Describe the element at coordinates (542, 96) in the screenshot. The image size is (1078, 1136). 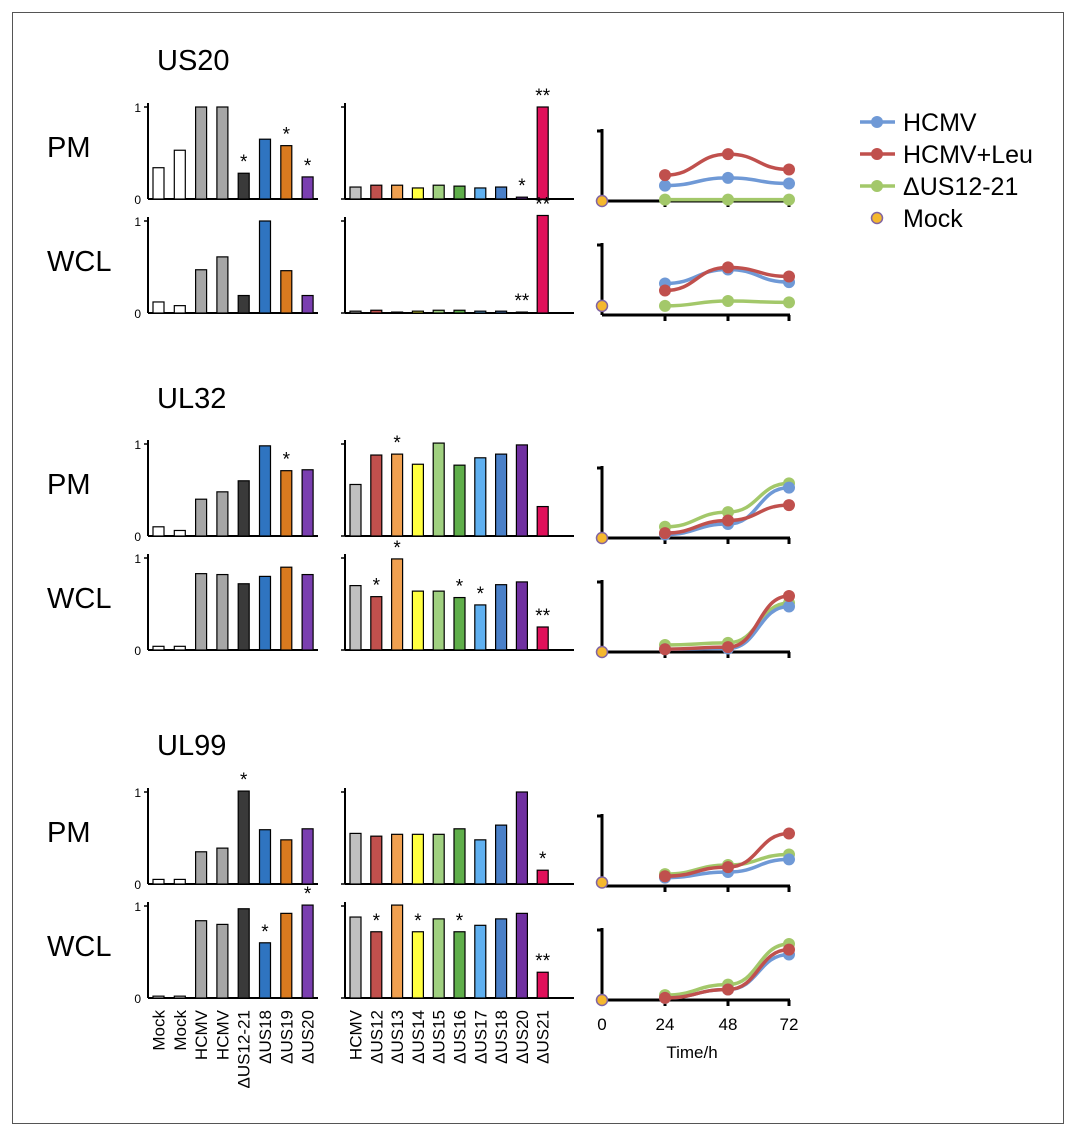
I see `mid-sig-us20-pm-10: **` at that location.